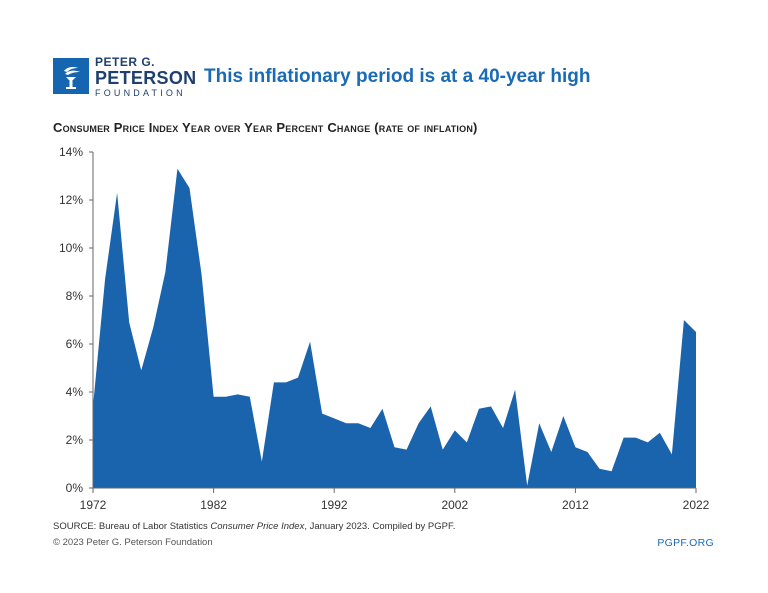 Image resolution: width=768 pixels, height=593 pixels. Describe the element at coordinates (599, 468) in the screenshot. I see `data-point-2014` at that location.